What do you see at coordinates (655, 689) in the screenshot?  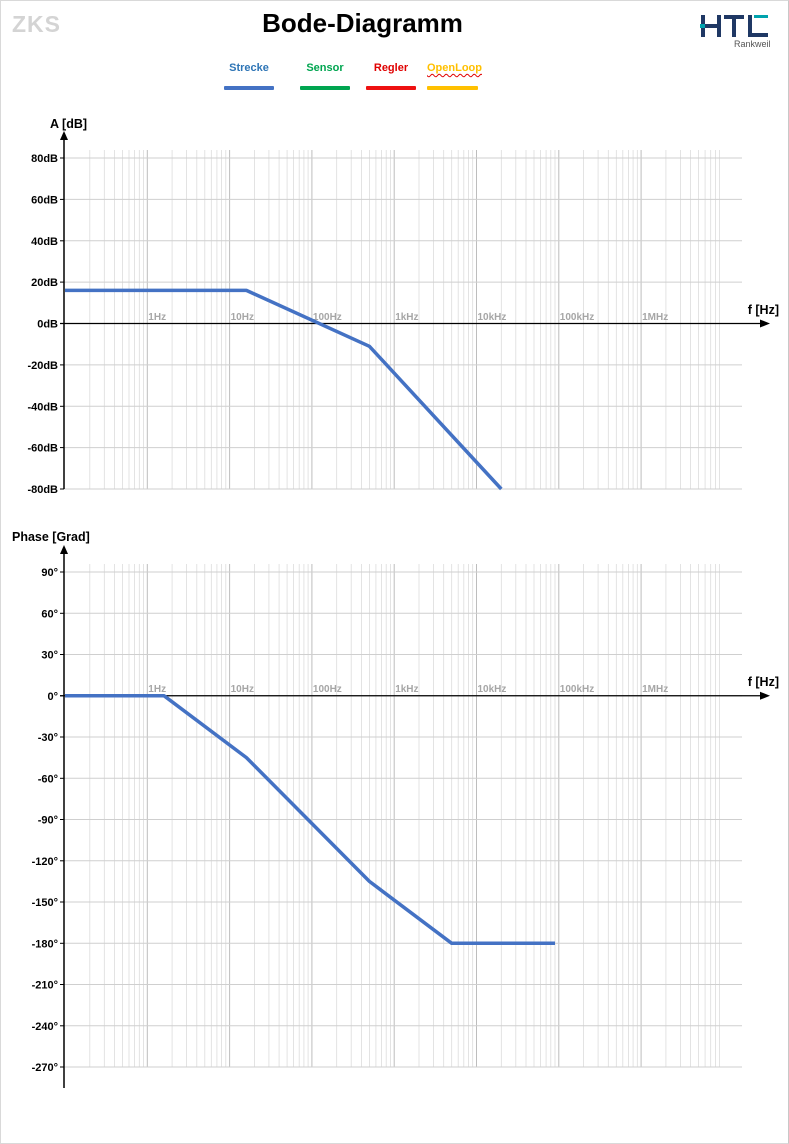 I see `phase-x-tick-label: 1MHz` at bounding box center [655, 689].